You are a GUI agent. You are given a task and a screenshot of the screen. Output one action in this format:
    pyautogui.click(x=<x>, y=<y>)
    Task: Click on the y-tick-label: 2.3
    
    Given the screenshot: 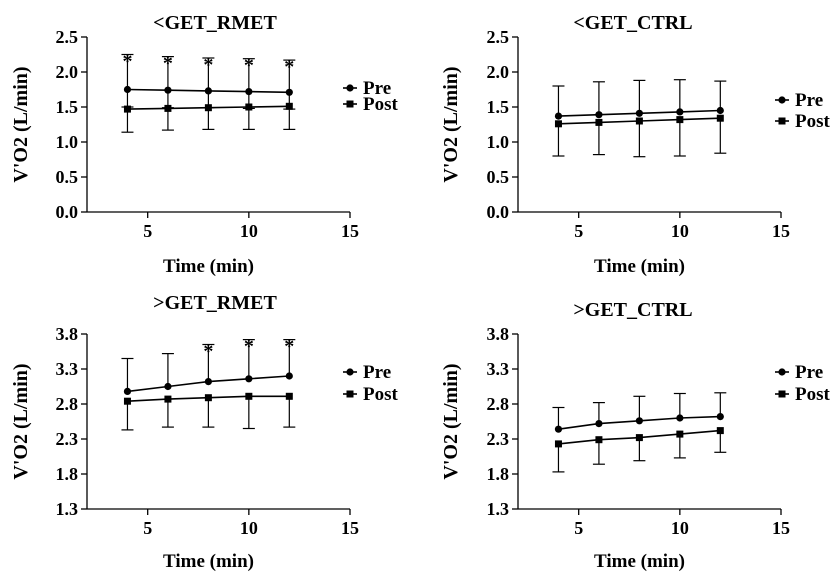 What is the action you would take?
    pyautogui.click(x=67, y=439)
    